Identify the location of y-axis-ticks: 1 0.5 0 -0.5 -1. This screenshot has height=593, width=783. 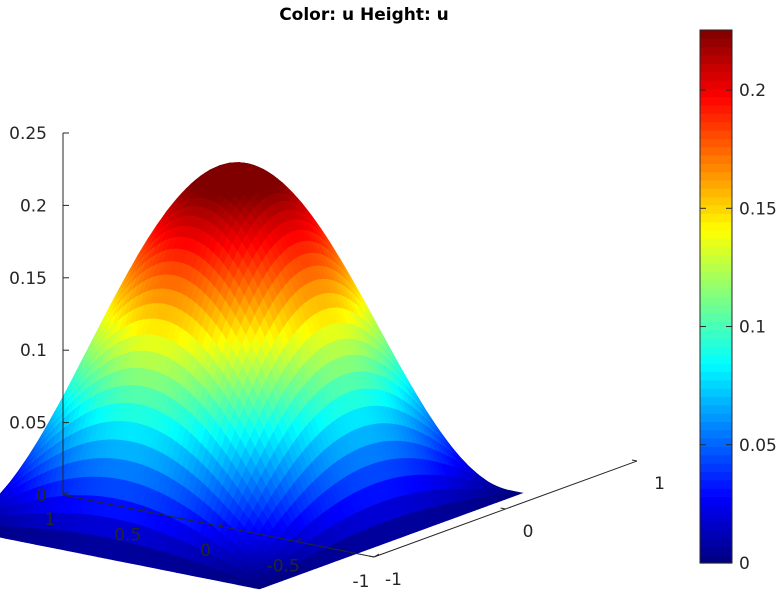
(212, 541).